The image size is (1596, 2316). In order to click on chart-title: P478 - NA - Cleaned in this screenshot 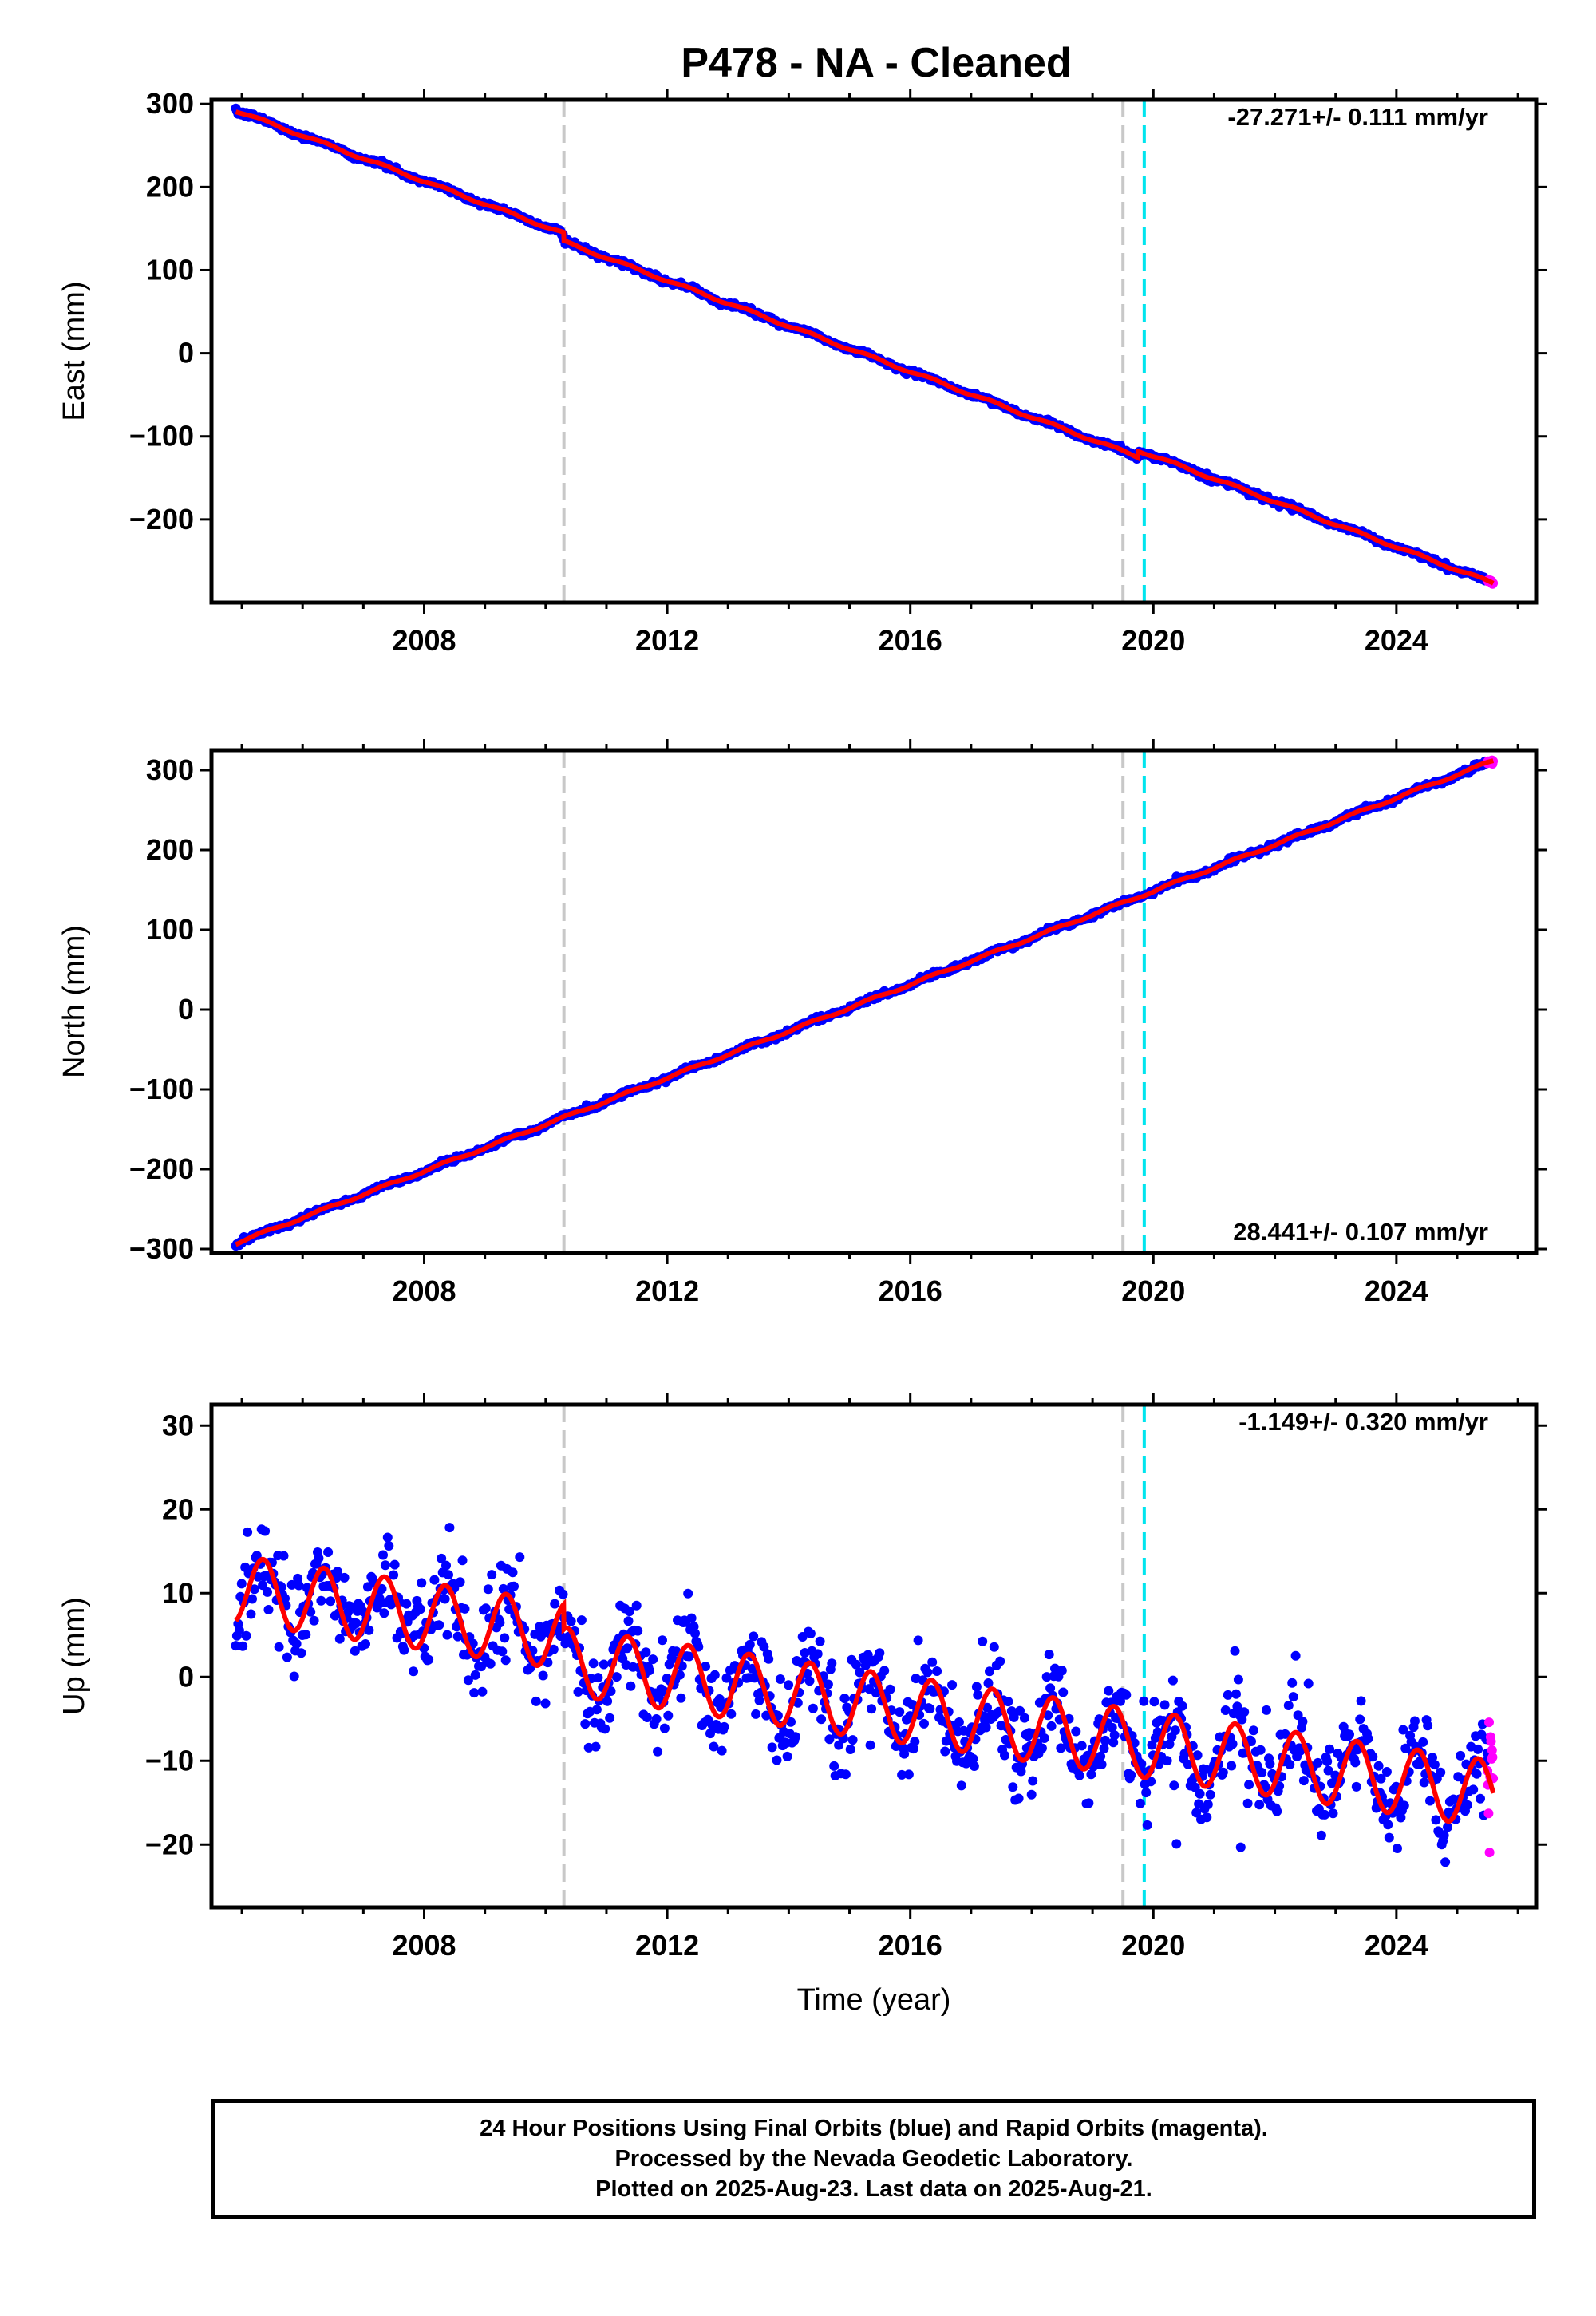, I will do `click(876, 63)`.